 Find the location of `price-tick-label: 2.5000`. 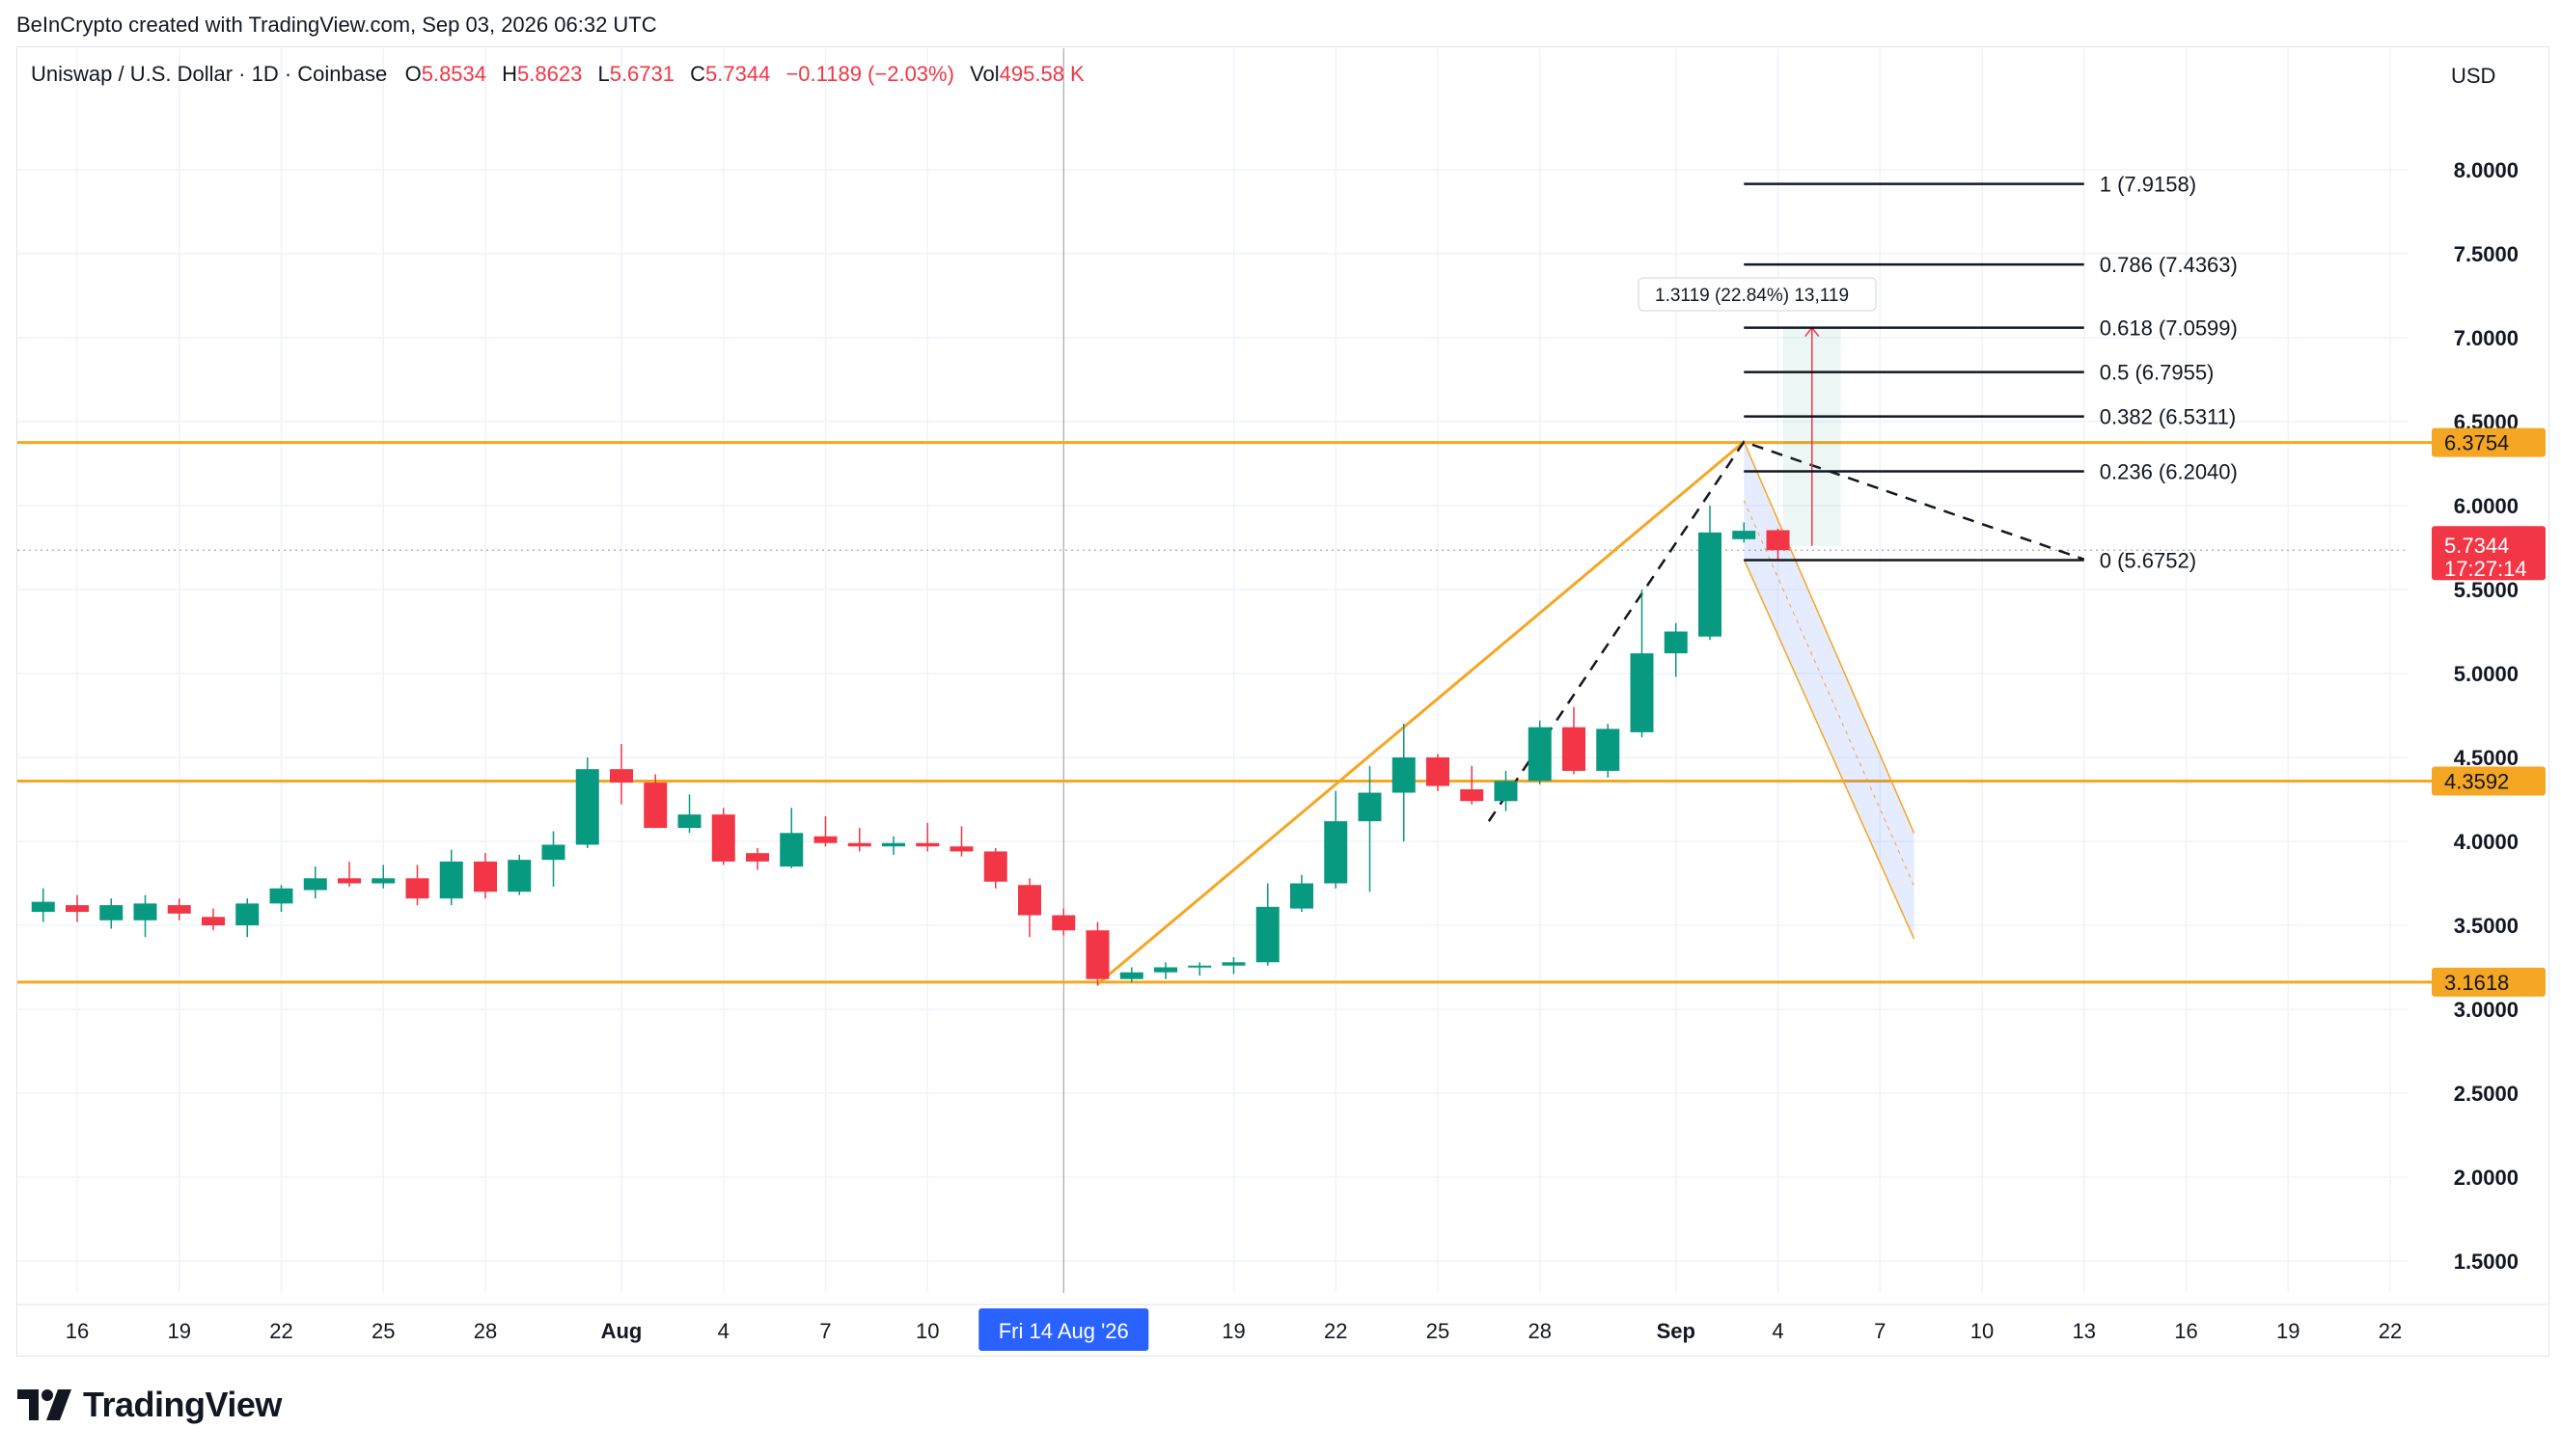

price-tick-label: 2.5000 is located at coordinates (2486, 1094).